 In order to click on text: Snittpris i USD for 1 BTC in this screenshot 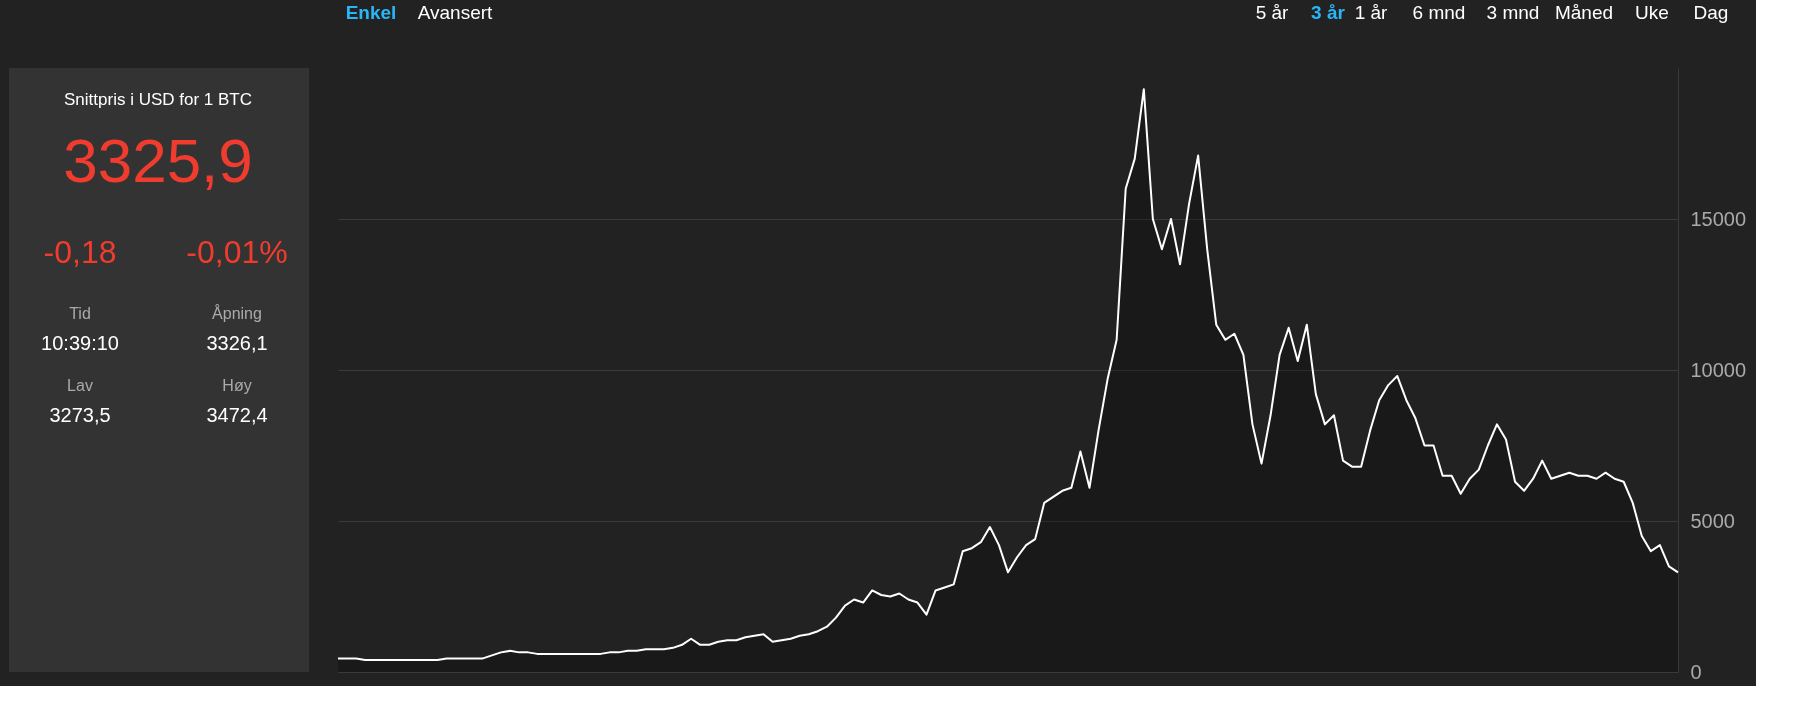, I will do `click(158, 99)`.